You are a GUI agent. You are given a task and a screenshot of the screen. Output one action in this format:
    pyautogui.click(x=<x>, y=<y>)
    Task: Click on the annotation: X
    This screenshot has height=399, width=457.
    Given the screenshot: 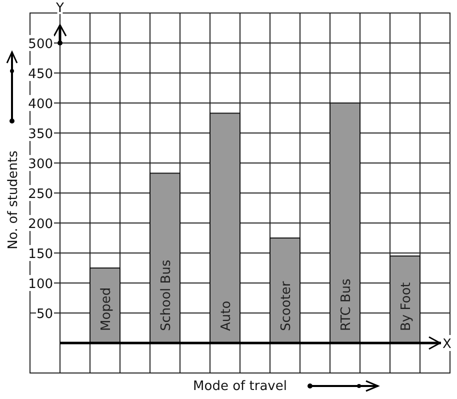 What is the action you would take?
    pyautogui.click(x=447, y=344)
    